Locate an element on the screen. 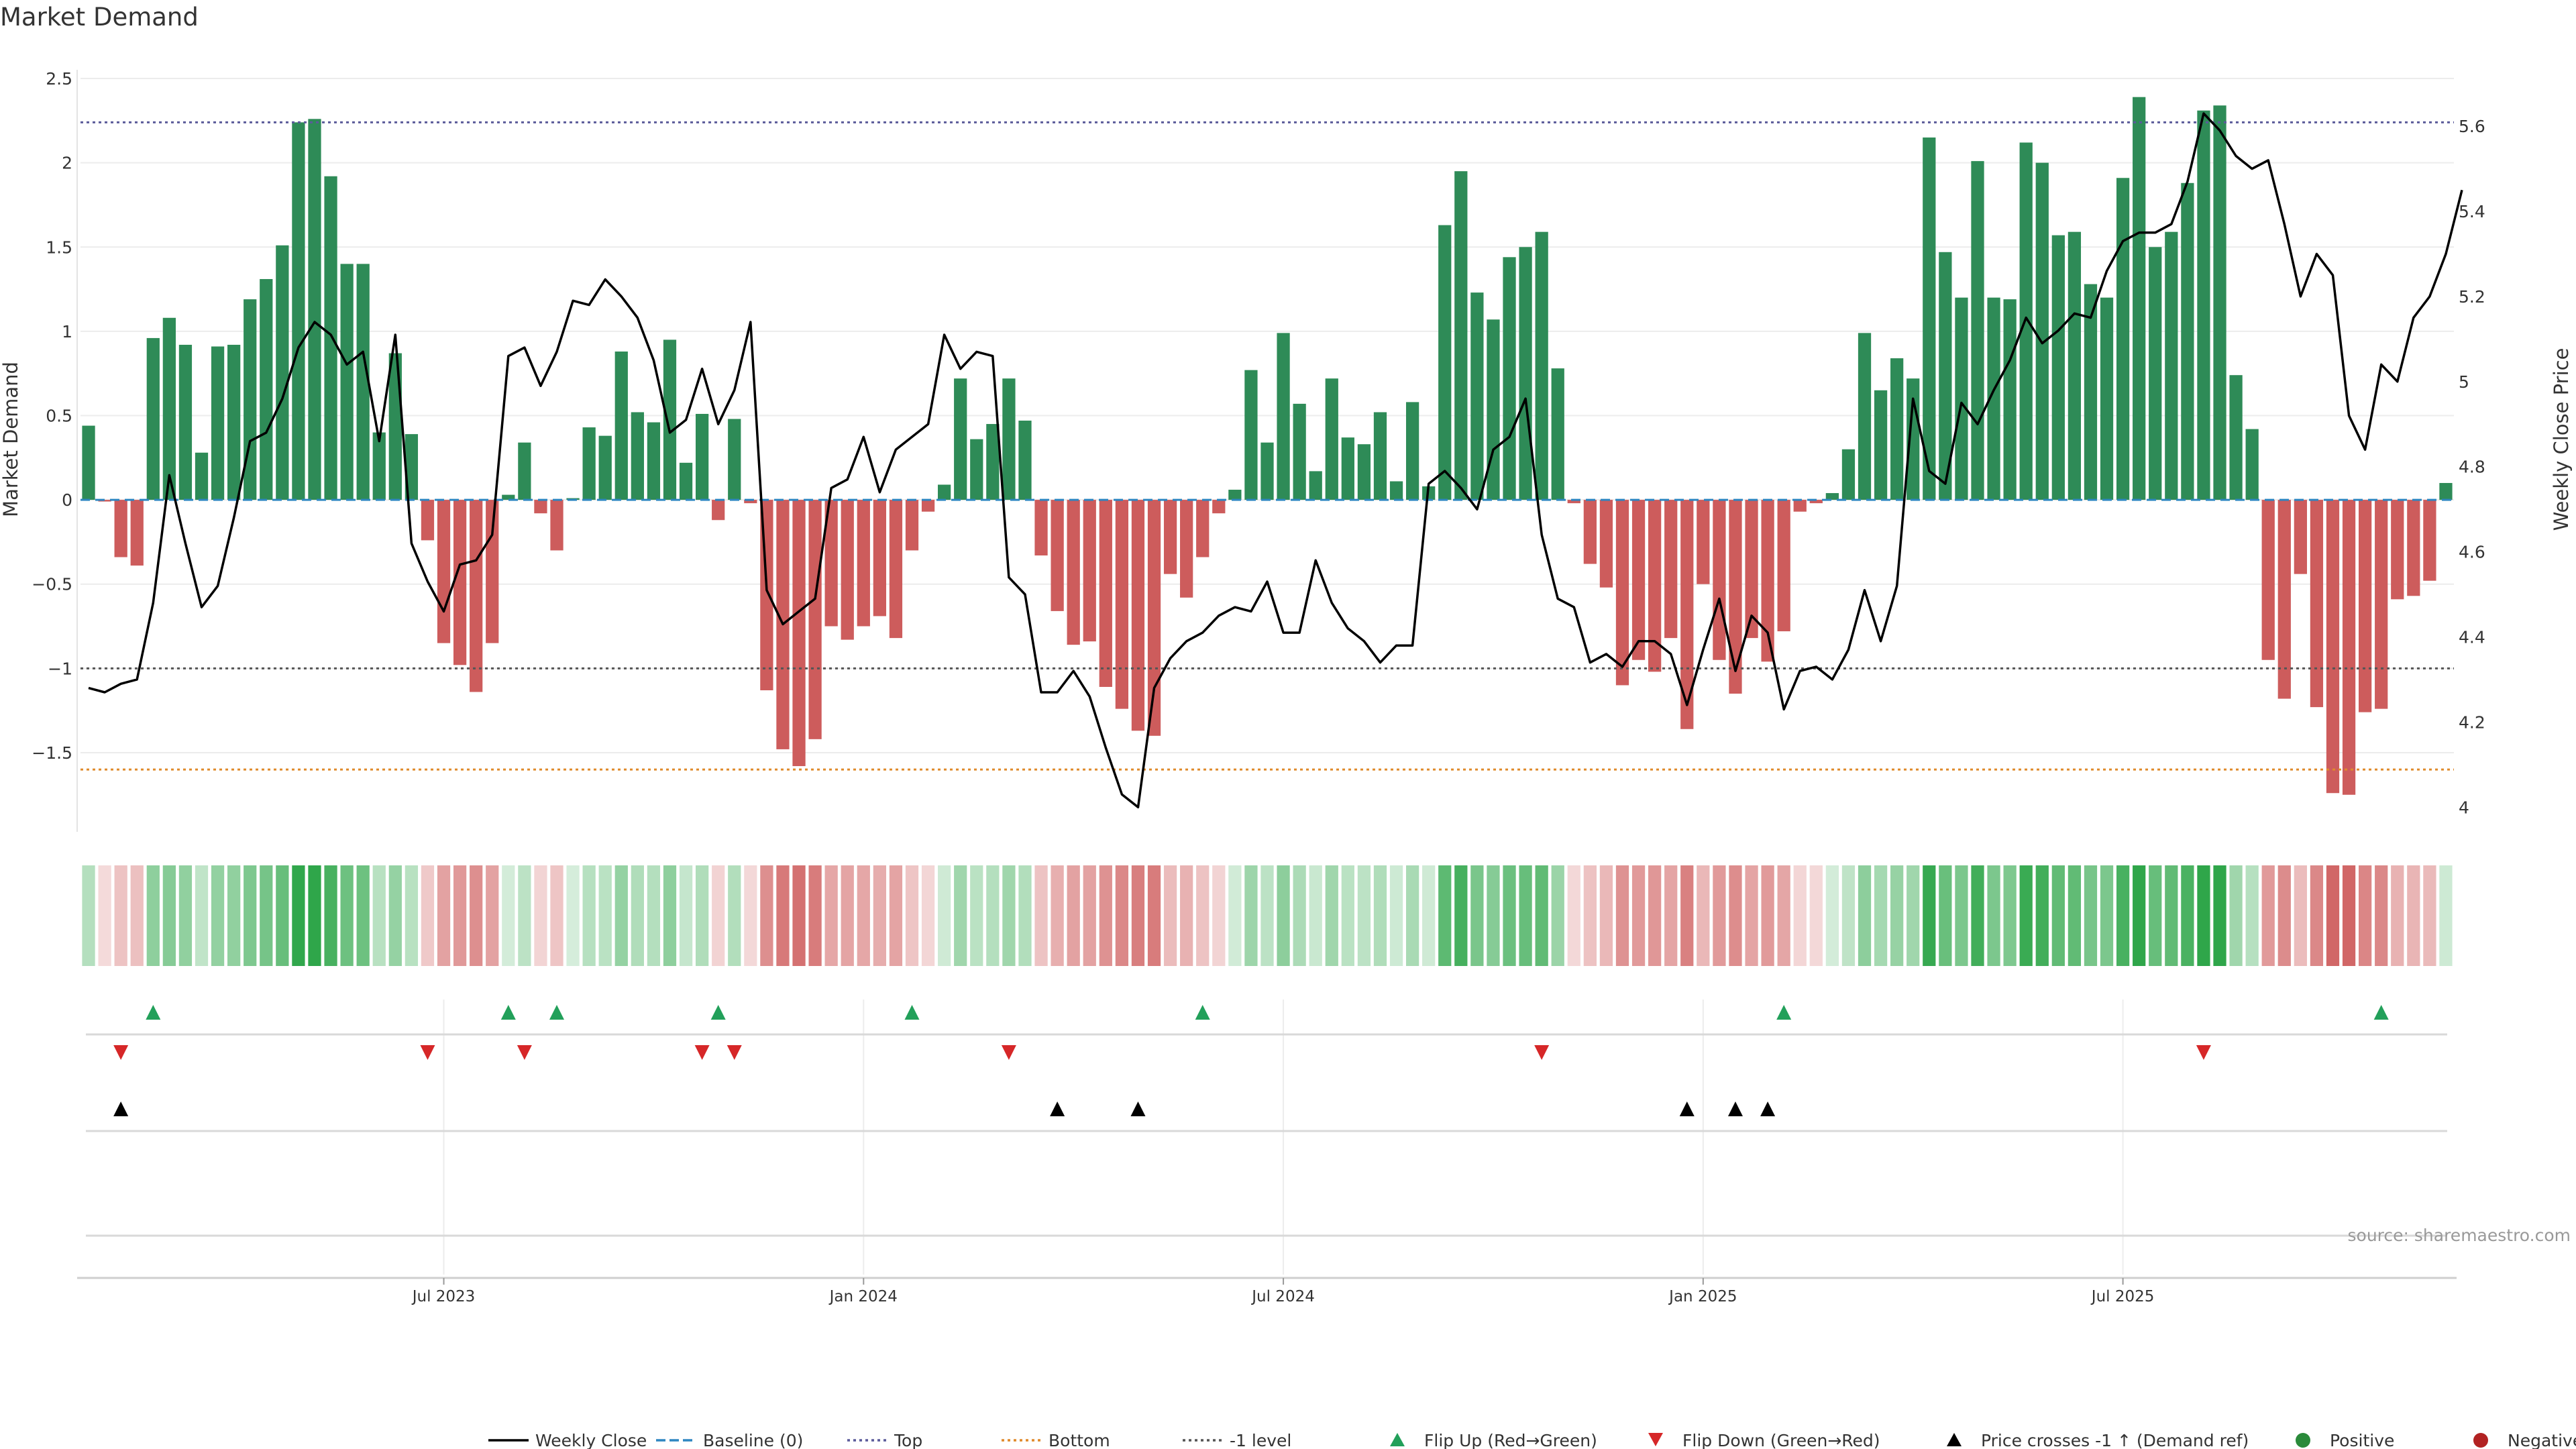  y-tick-label: 2.5 is located at coordinates (59, 79).